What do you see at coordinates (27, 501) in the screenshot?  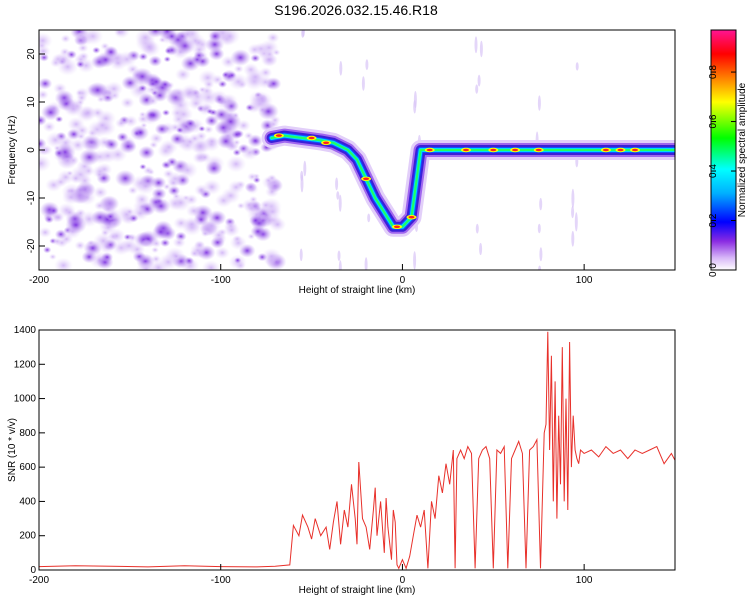 I see `snr-y-tick-label: 400` at bounding box center [27, 501].